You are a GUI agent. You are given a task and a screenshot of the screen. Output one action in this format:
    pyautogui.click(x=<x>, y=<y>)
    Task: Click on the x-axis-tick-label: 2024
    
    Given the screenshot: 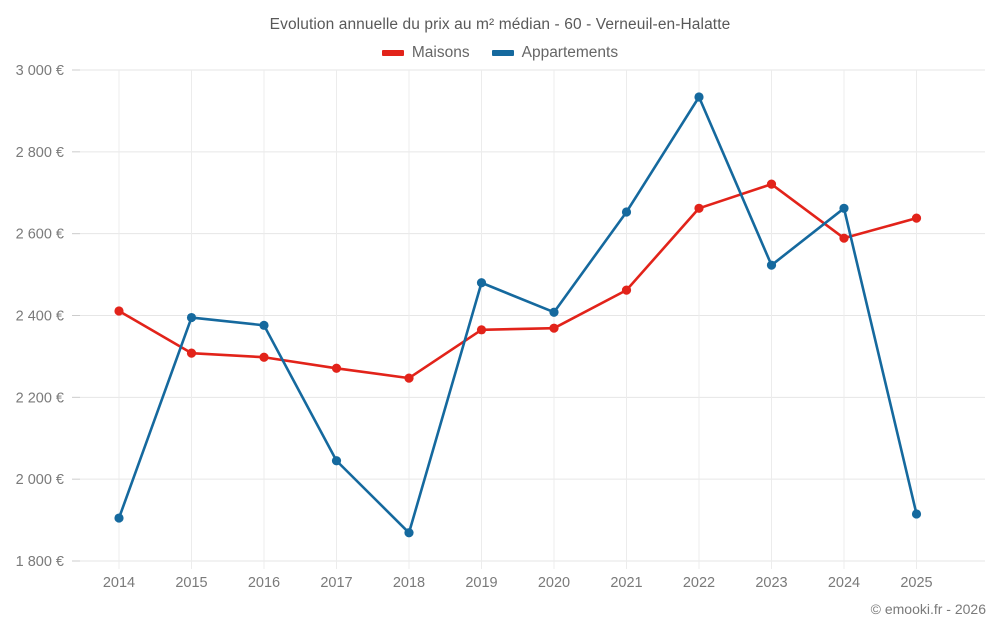 What is the action you would take?
    pyautogui.click(x=844, y=583)
    